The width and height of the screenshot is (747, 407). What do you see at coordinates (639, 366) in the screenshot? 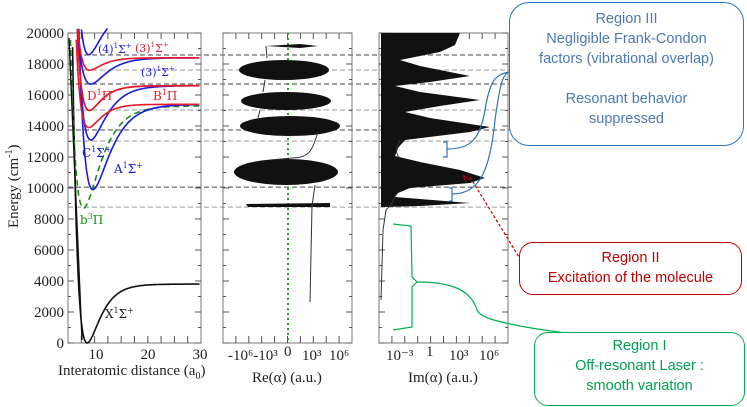
I see `region1-line1: Off-resonant Laser :` at bounding box center [639, 366].